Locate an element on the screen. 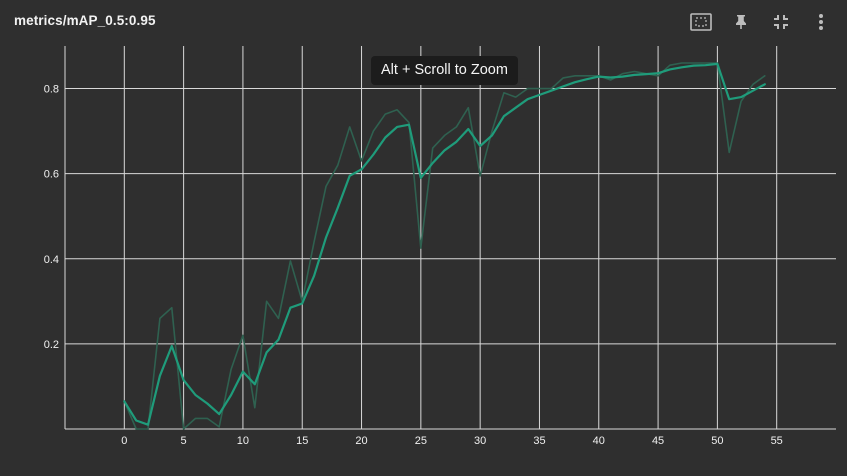 Image resolution: width=847 pixels, height=476 pixels. collapse-icon is located at coordinates (781, 22).